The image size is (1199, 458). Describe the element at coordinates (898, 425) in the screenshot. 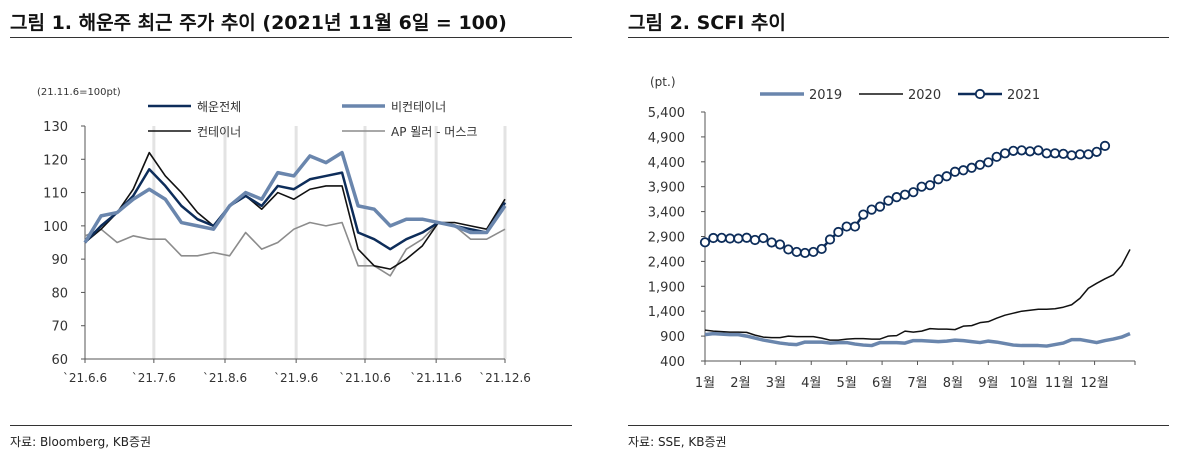

I see `right-source-rule` at that location.